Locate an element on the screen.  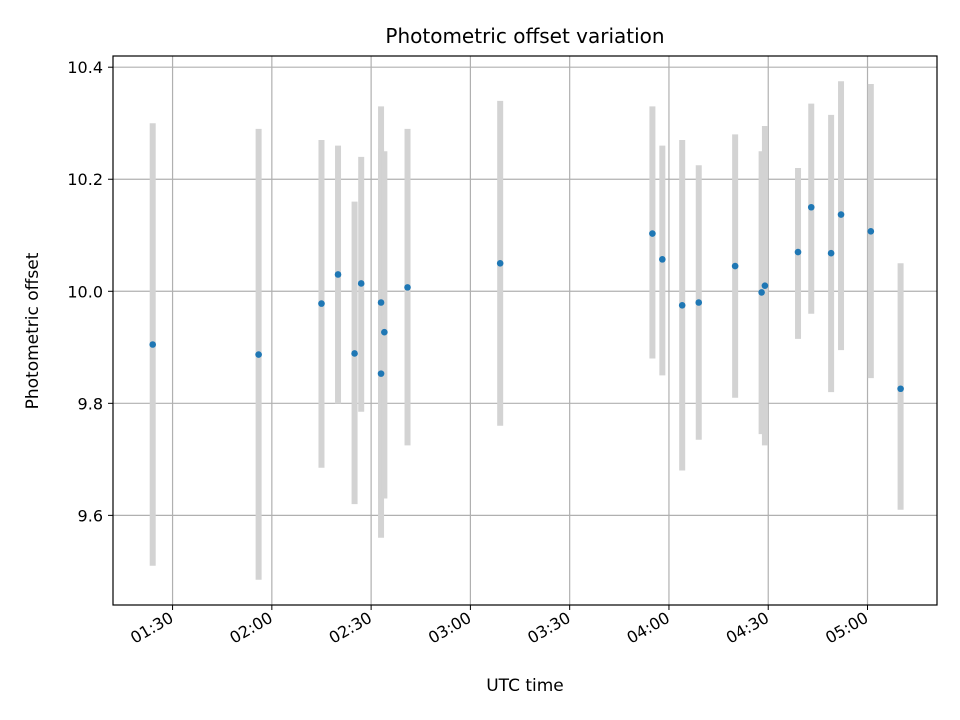
y-tick-label: 10.2 is located at coordinates (85, 179).